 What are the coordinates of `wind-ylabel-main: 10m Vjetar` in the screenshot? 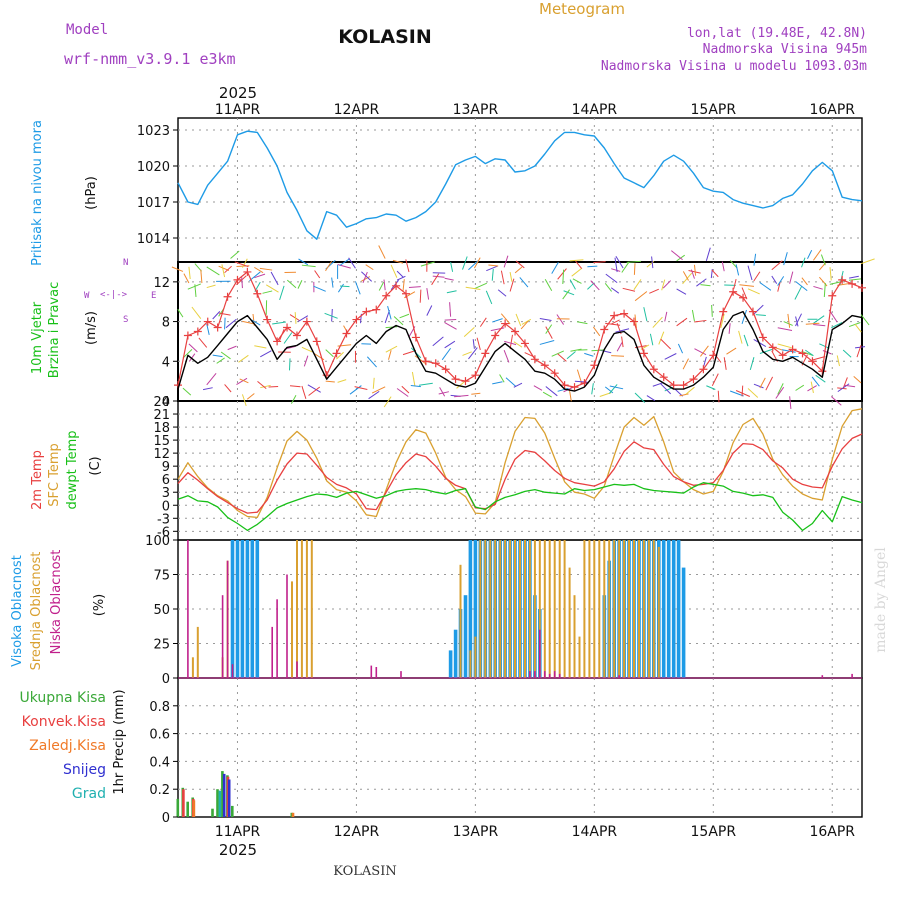 It's located at (37, 337).